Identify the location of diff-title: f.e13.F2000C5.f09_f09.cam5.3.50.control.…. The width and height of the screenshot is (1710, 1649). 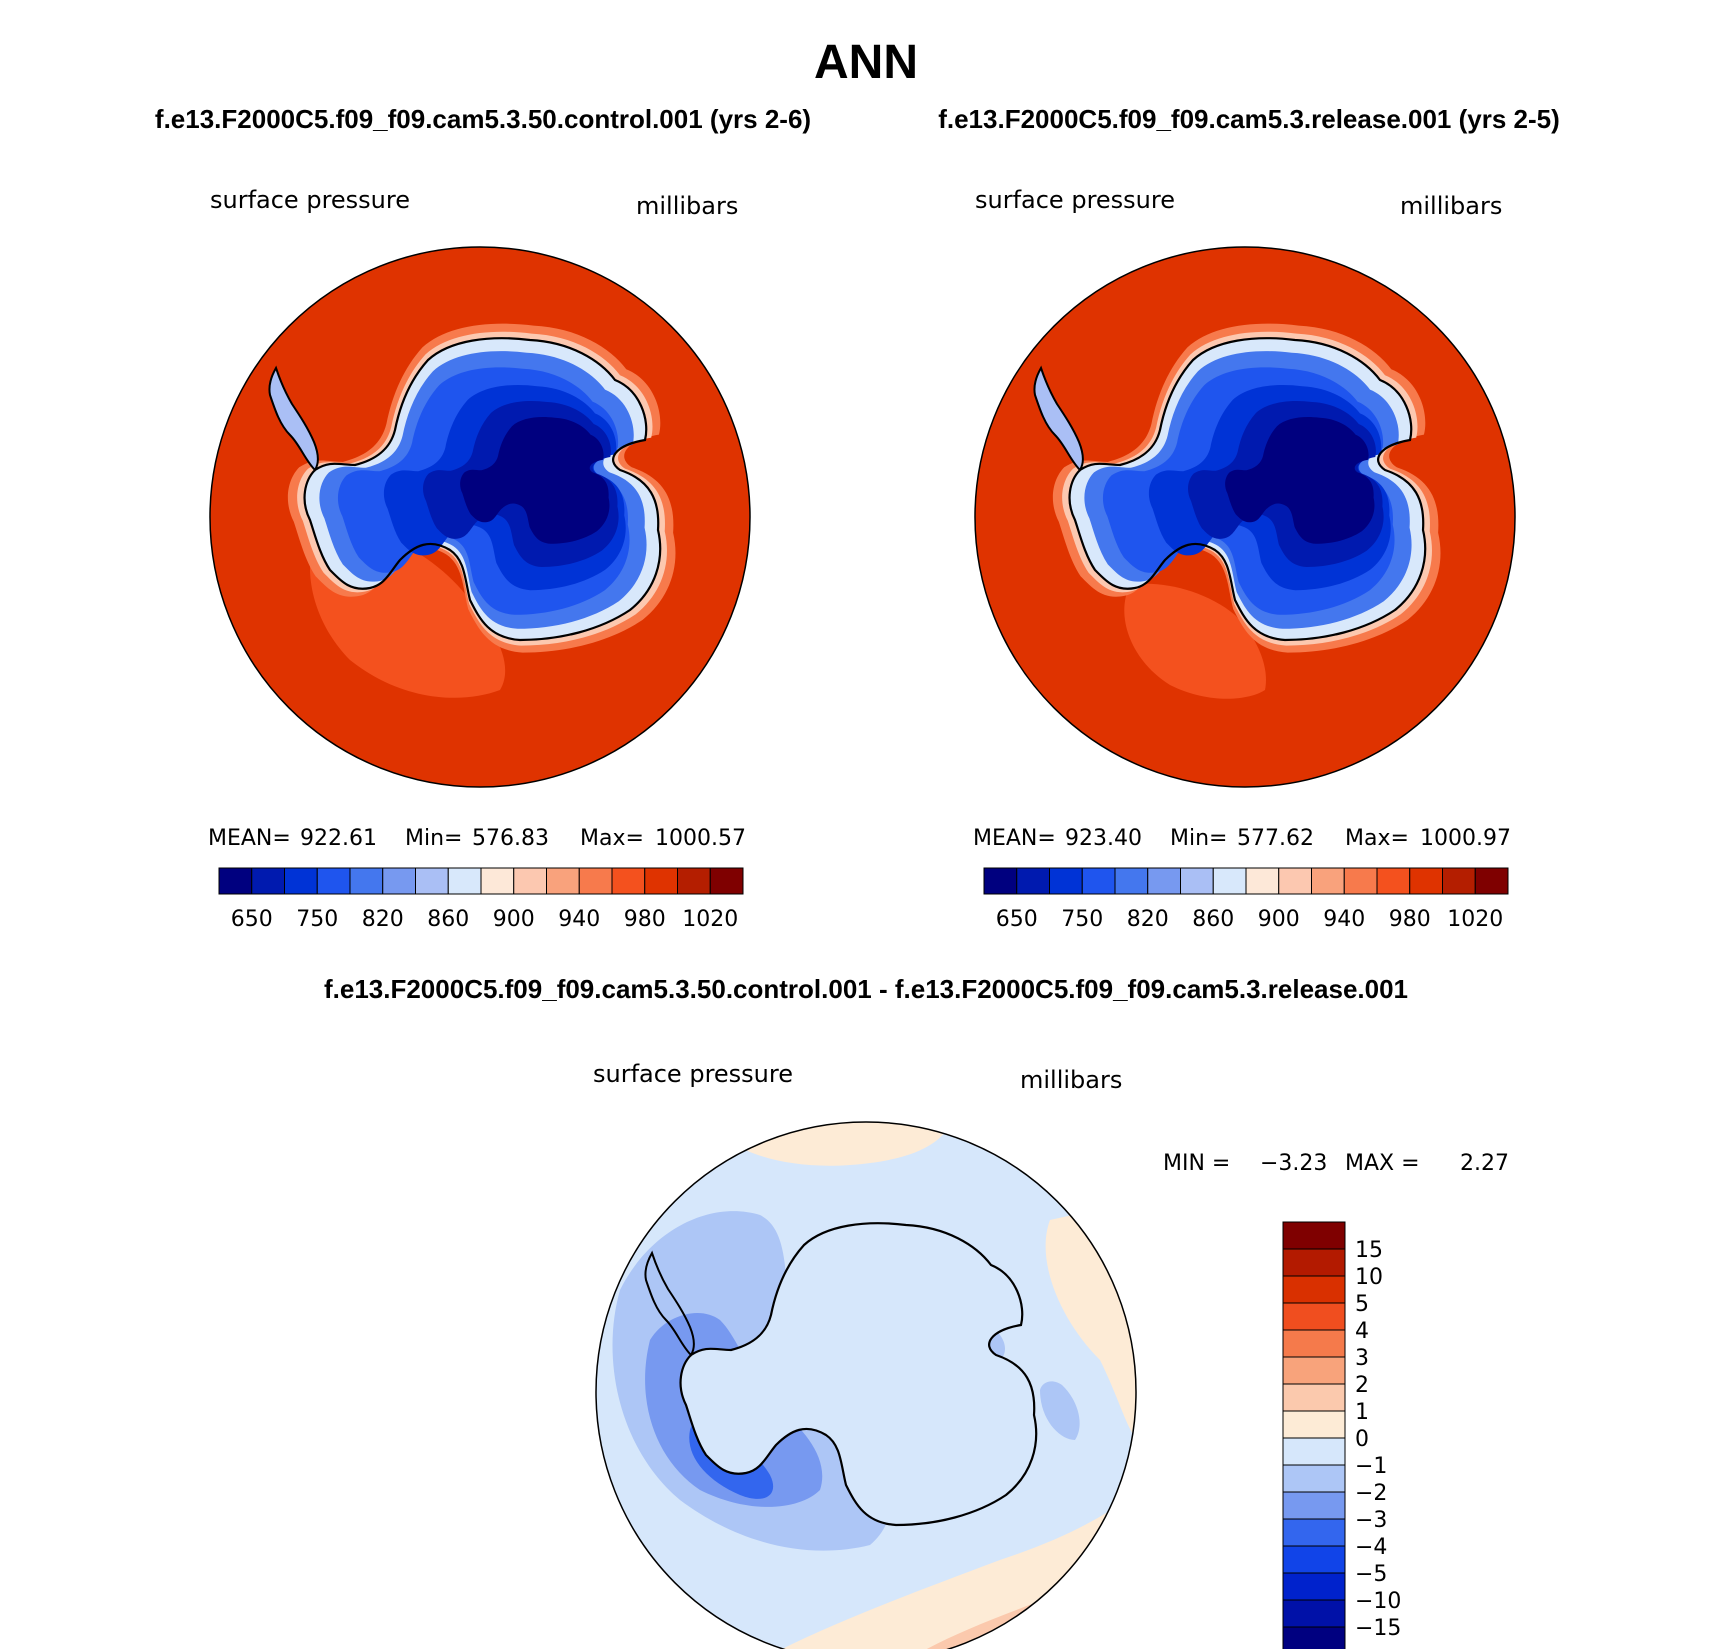
(866, 989).